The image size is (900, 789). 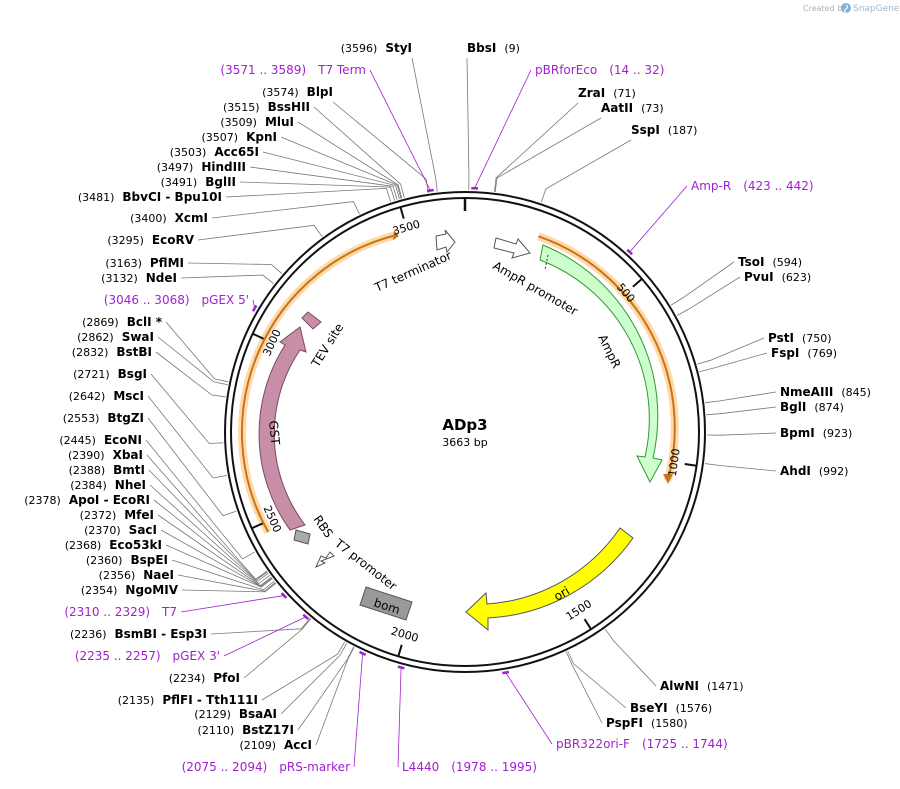 I want to click on enzyme-site: MfeI (2372), so click(x=117, y=515).